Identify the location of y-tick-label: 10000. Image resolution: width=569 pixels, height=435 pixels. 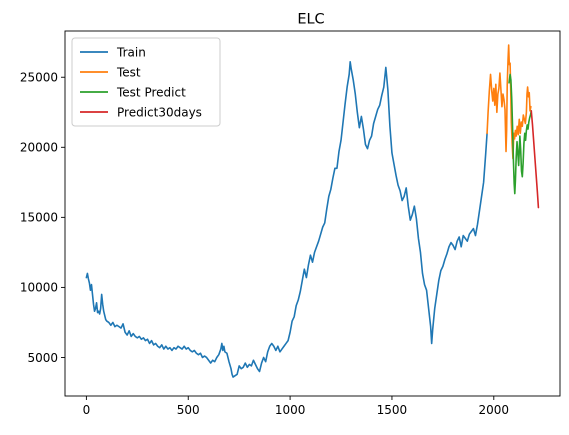
(39, 288).